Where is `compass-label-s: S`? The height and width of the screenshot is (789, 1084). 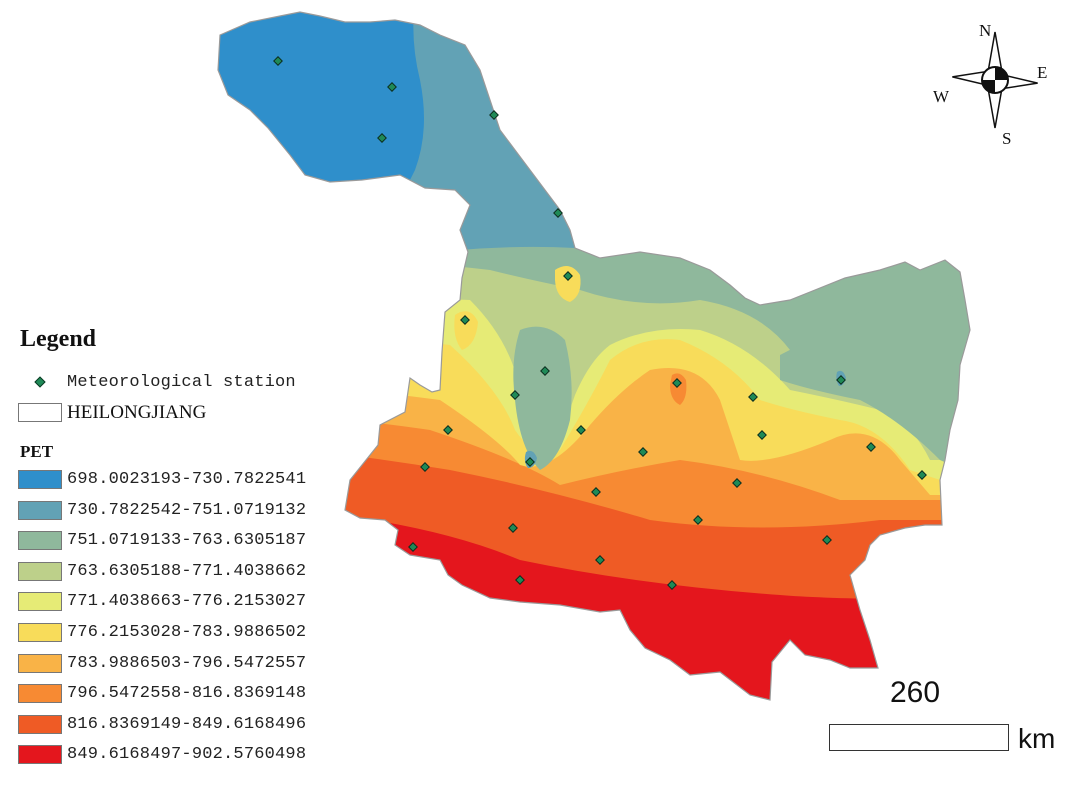
compass-label-s: S is located at coordinates (1006, 138).